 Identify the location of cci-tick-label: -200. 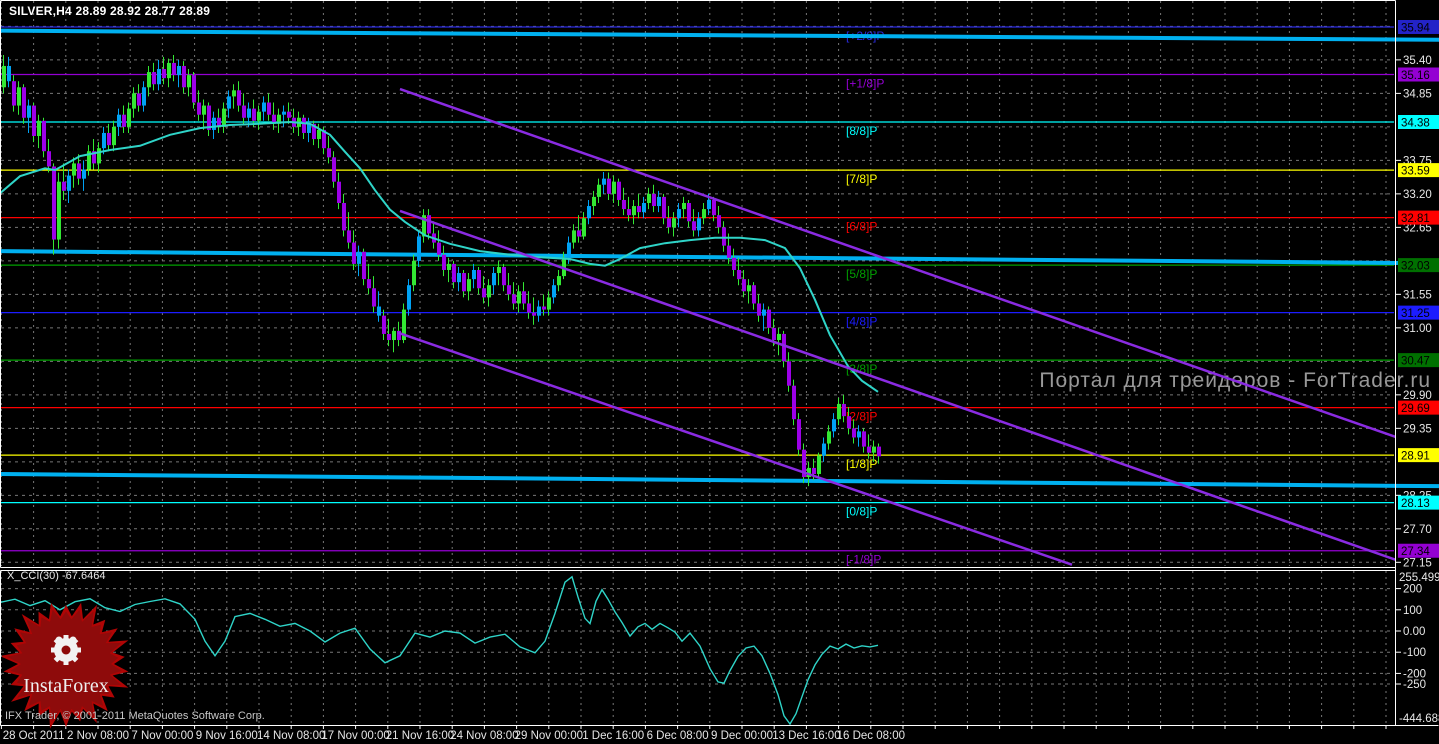
(1414, 674).